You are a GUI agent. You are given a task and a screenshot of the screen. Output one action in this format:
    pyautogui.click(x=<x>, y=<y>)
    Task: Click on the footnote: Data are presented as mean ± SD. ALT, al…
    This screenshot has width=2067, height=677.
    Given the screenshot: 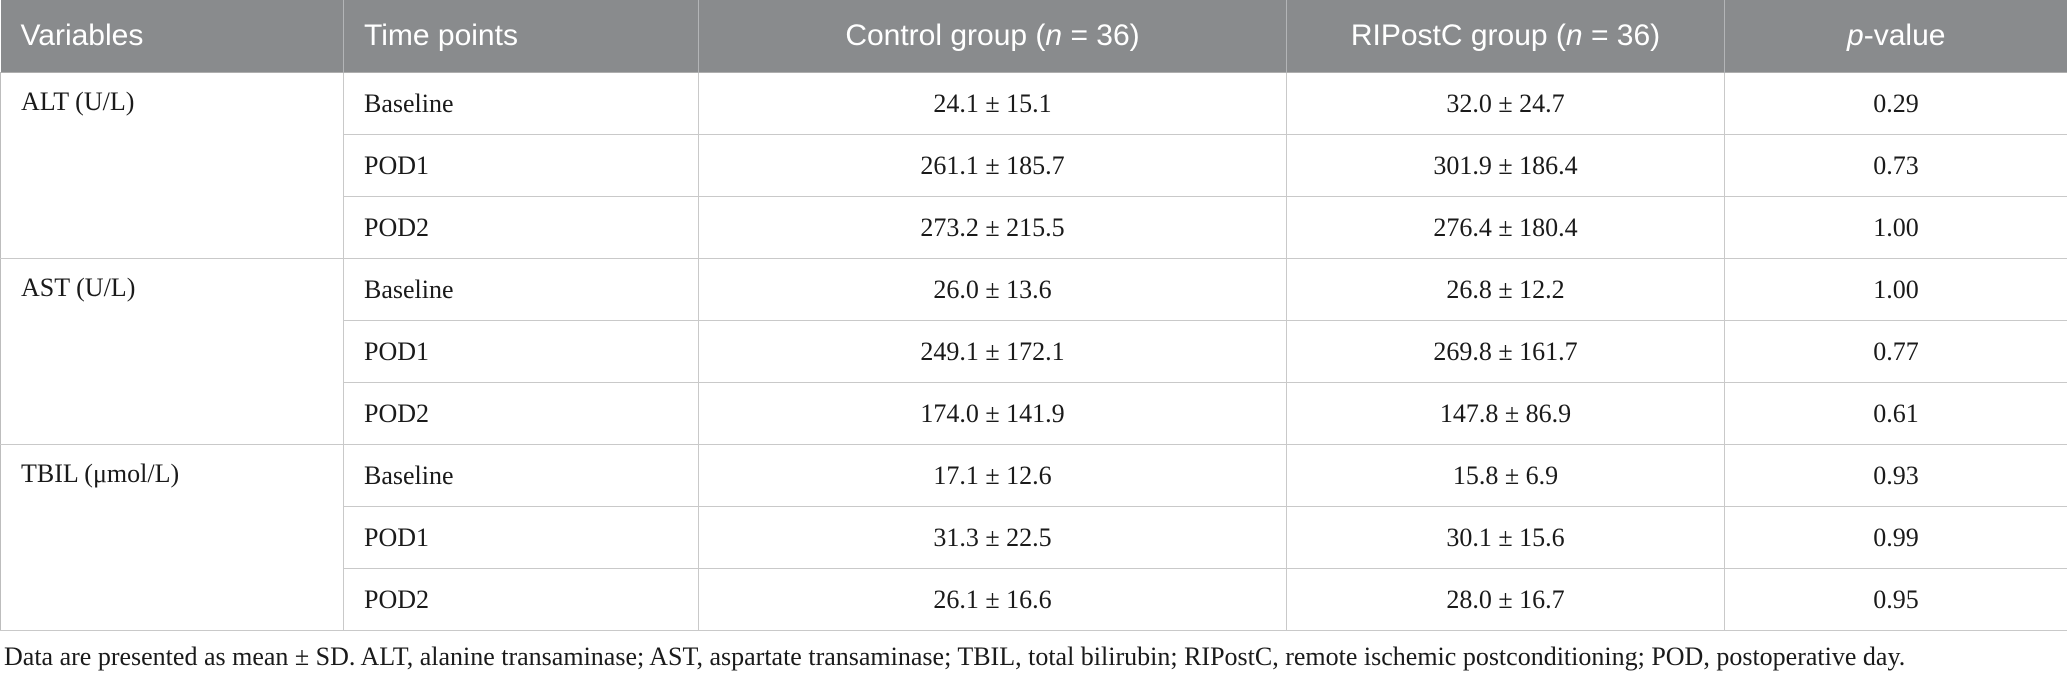 What is the action you would take?
    pyautogui.click(x=955, y=656)
    